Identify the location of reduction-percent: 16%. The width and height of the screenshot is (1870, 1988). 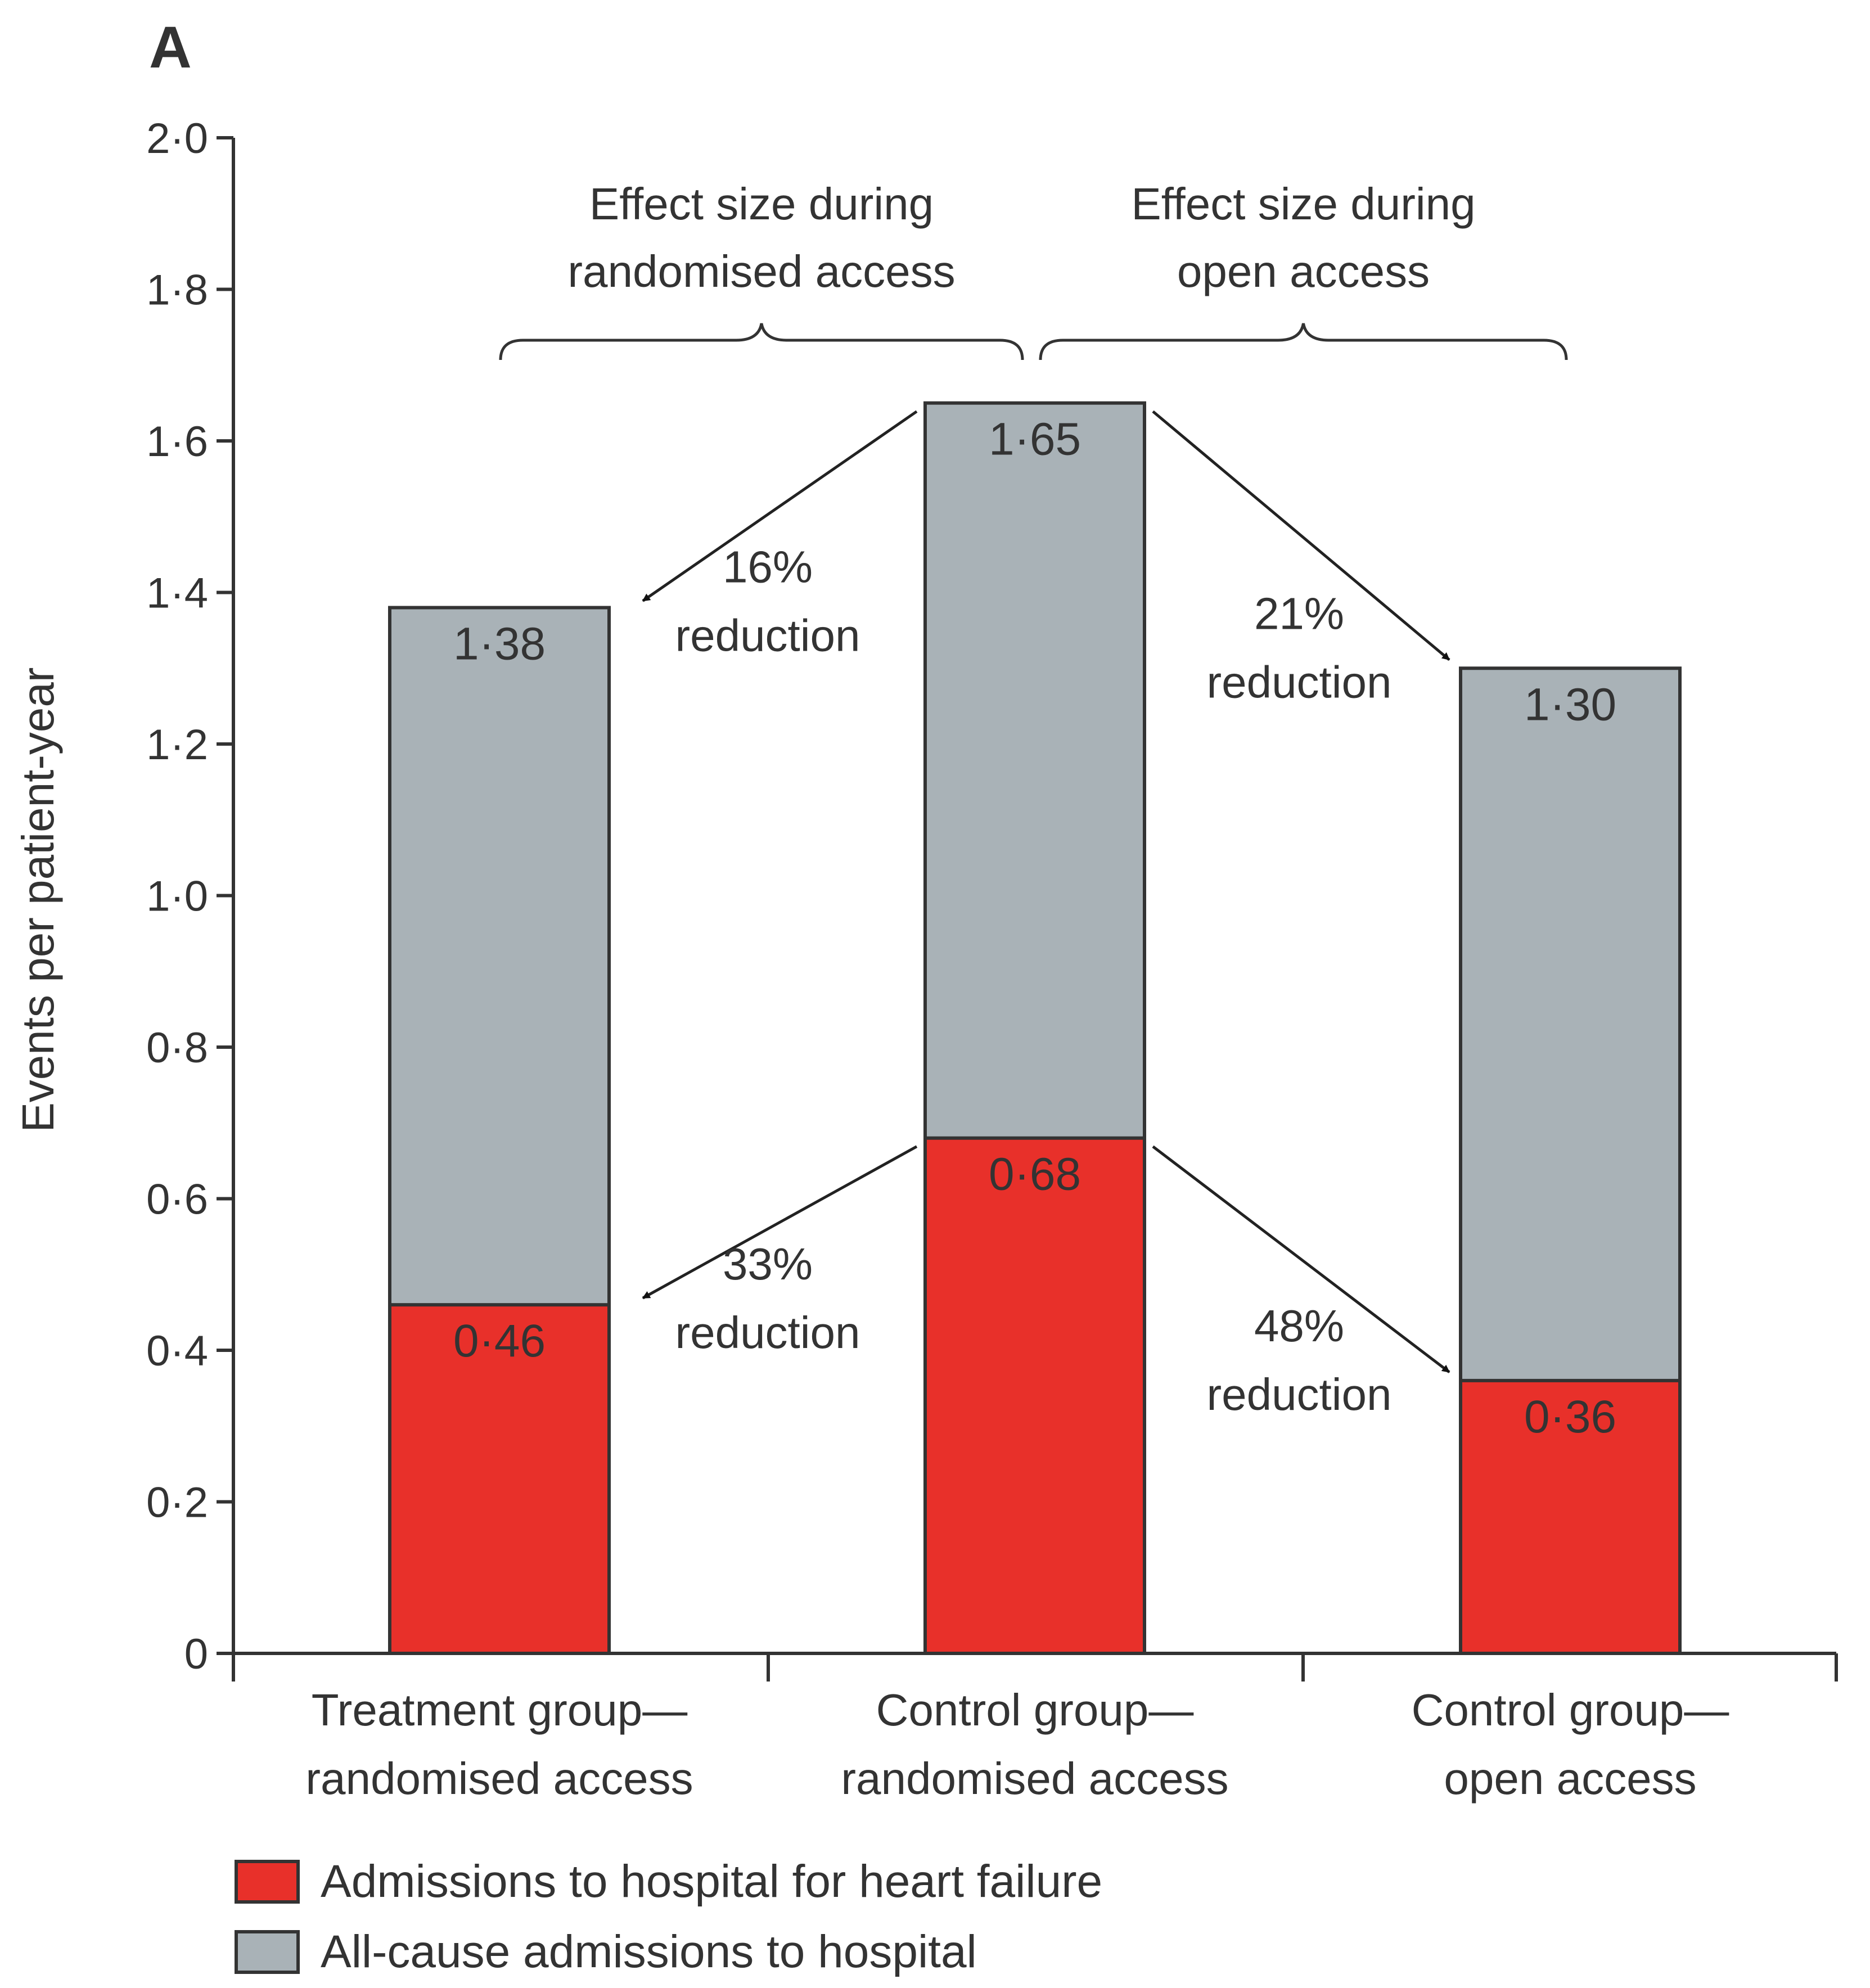
(768, 567).